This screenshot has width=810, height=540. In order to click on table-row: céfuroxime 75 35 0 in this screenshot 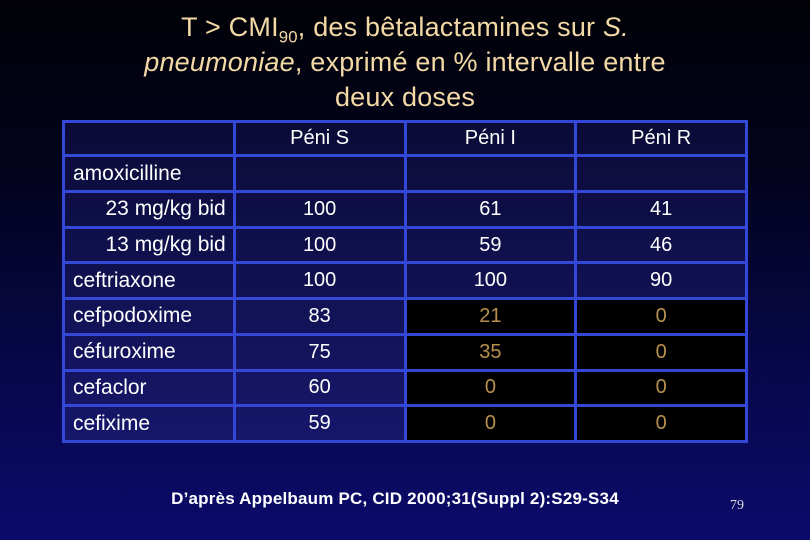, I will do `click(405, 352)`.